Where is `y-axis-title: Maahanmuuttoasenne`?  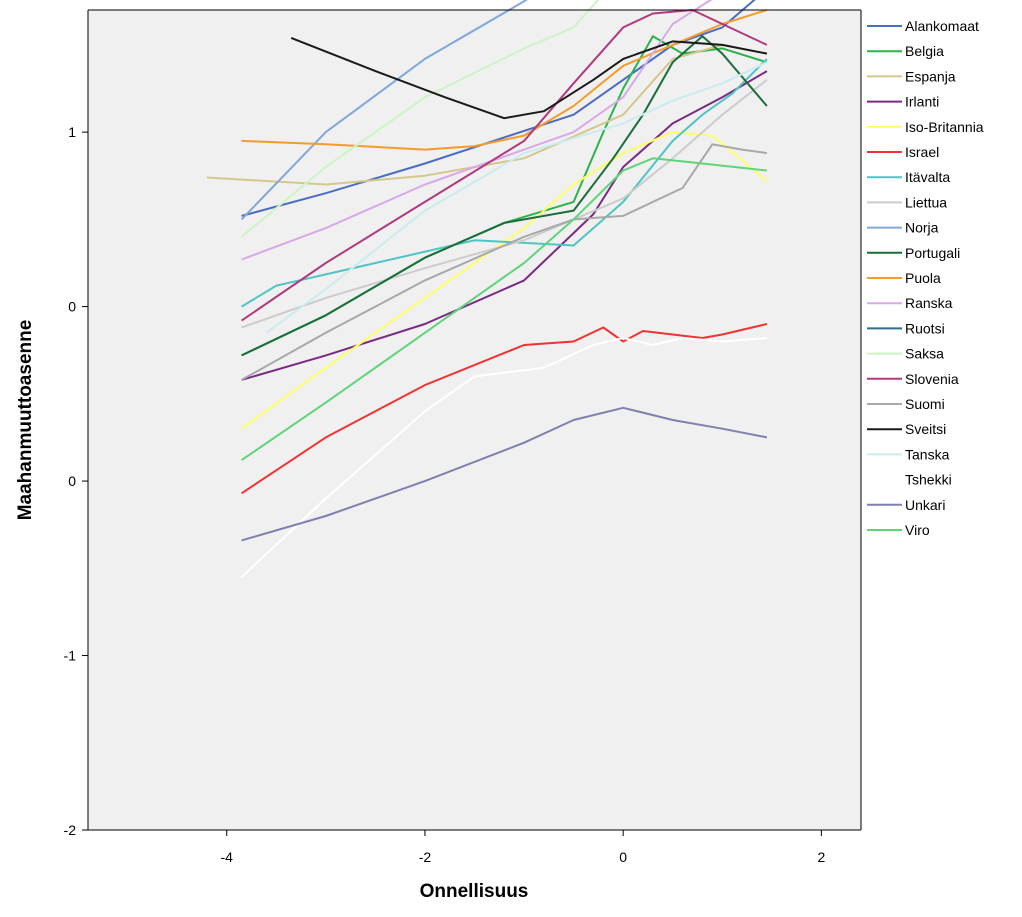
y-axis-title: Maahanmuuttoasenne is located at coordinates (25, 420).